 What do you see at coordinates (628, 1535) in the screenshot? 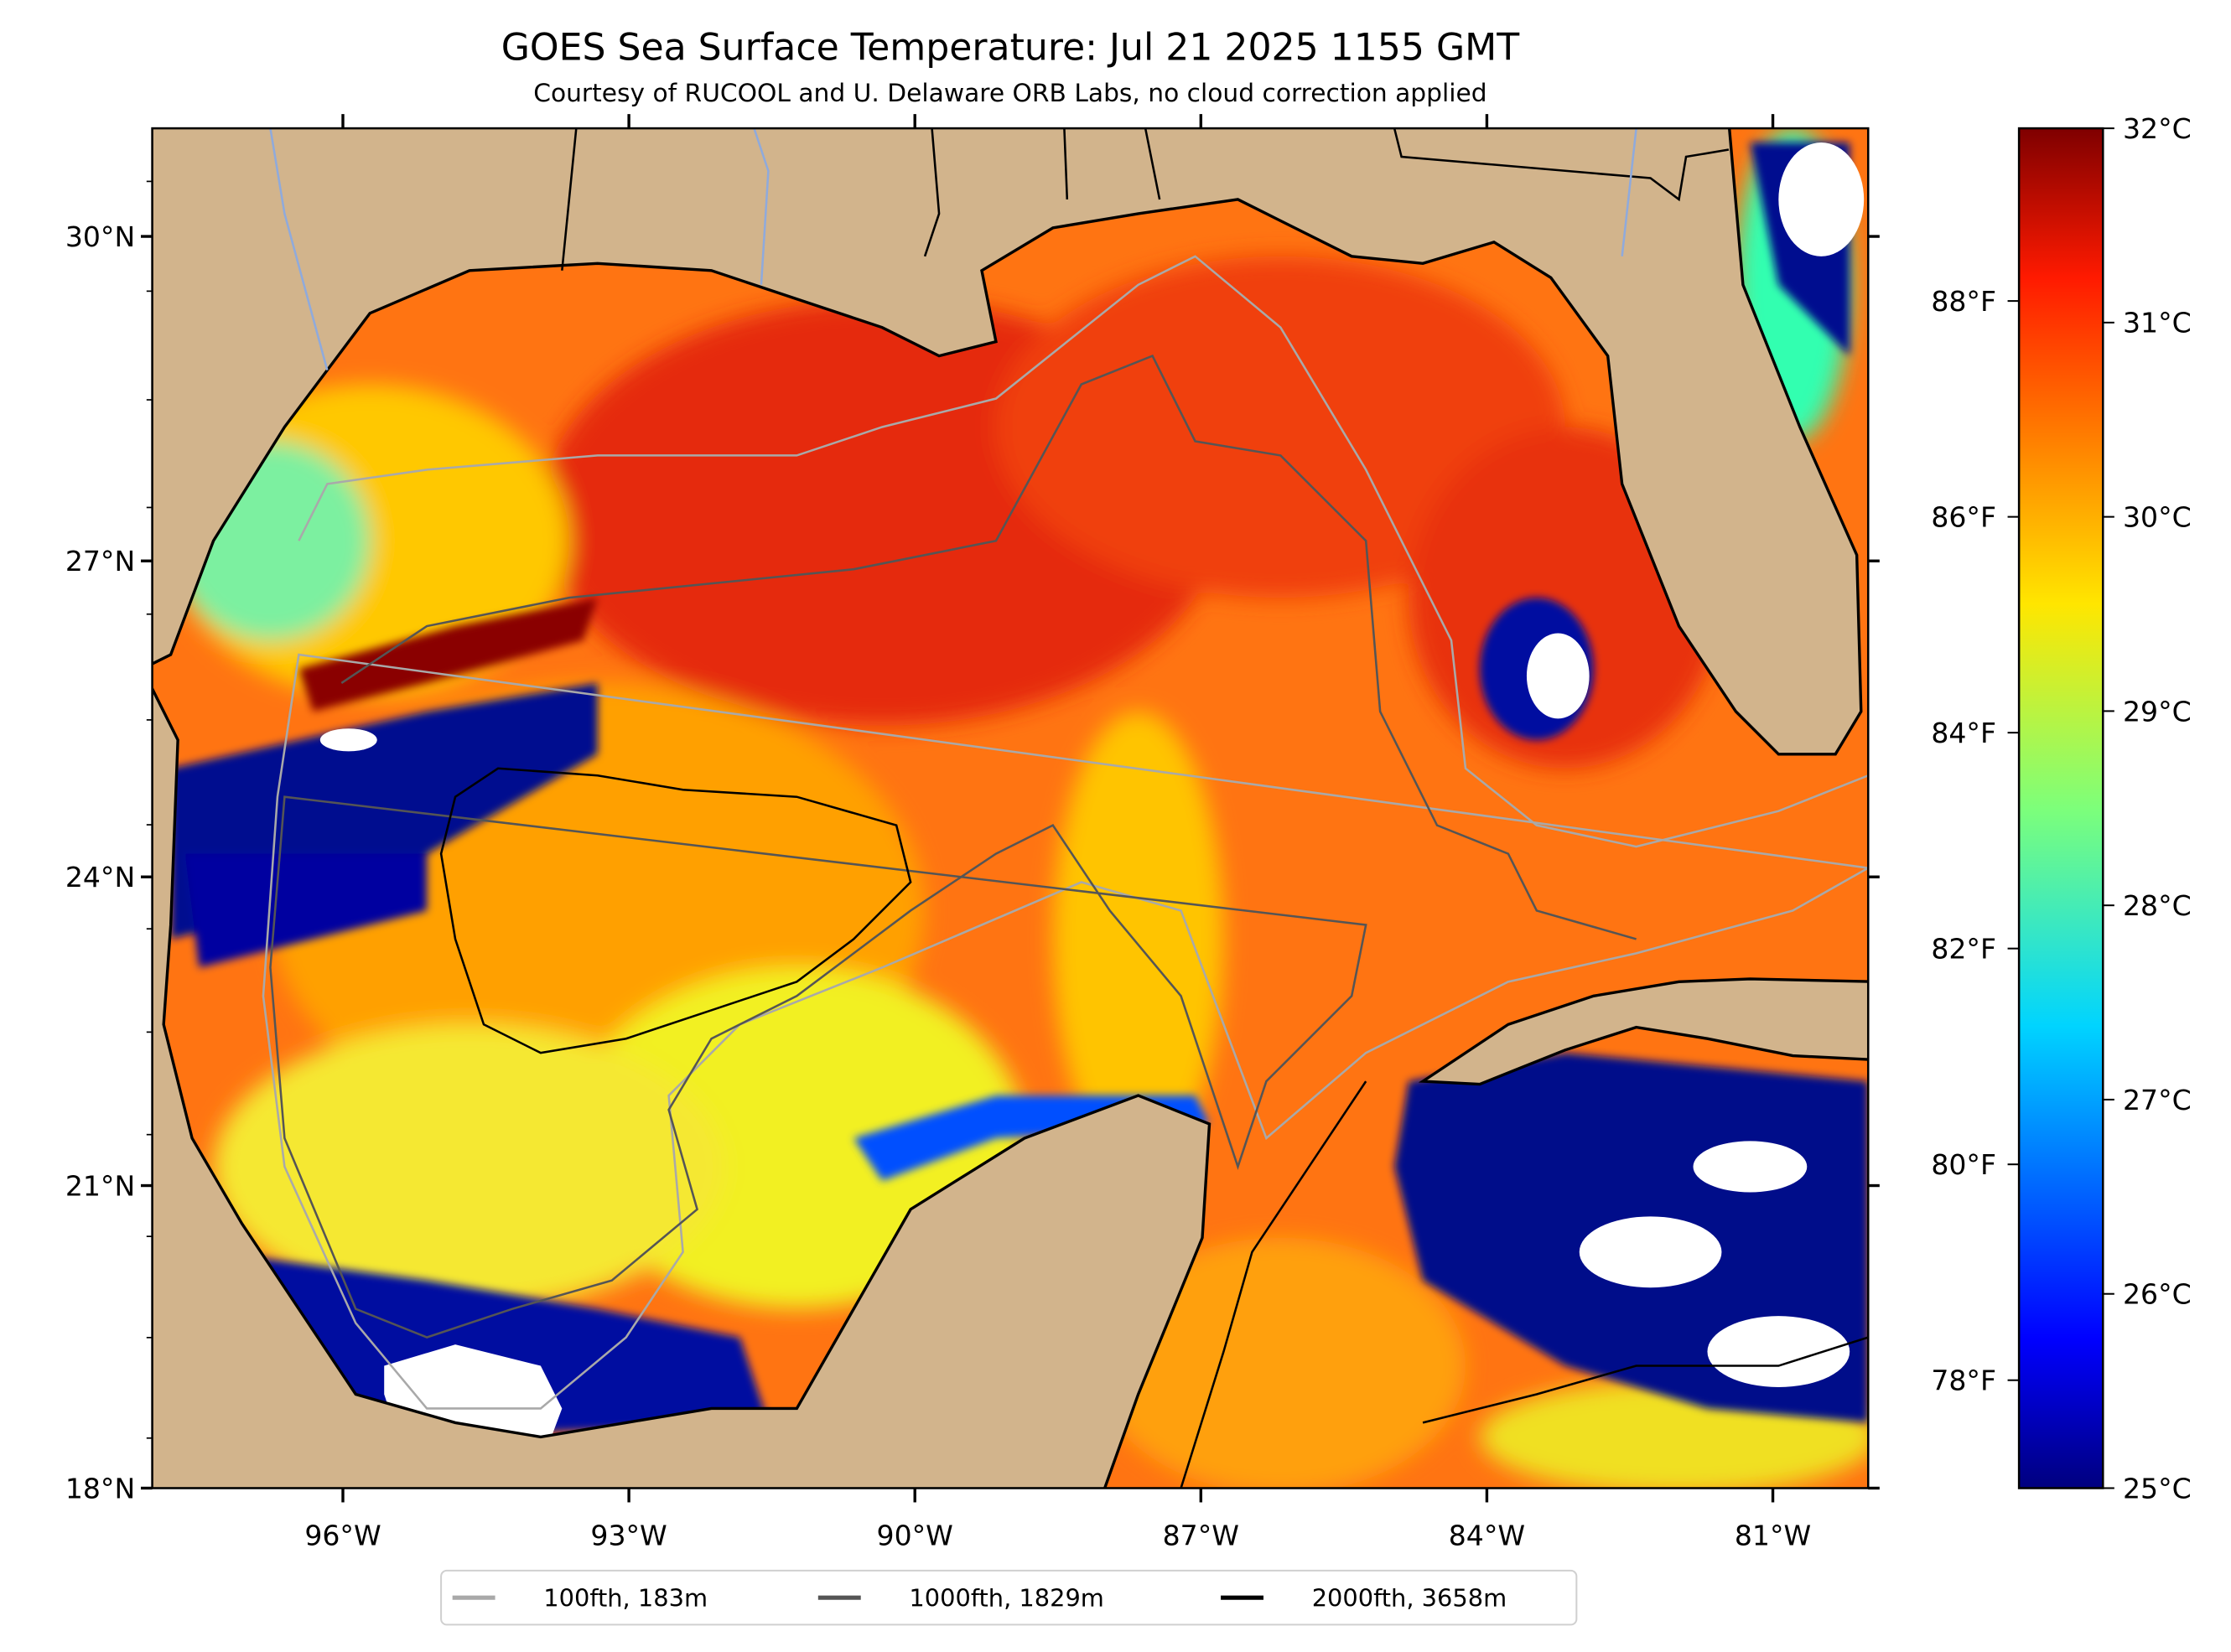
I see `lon-tick-label: 93°W` at bounding box center [628, 1535].